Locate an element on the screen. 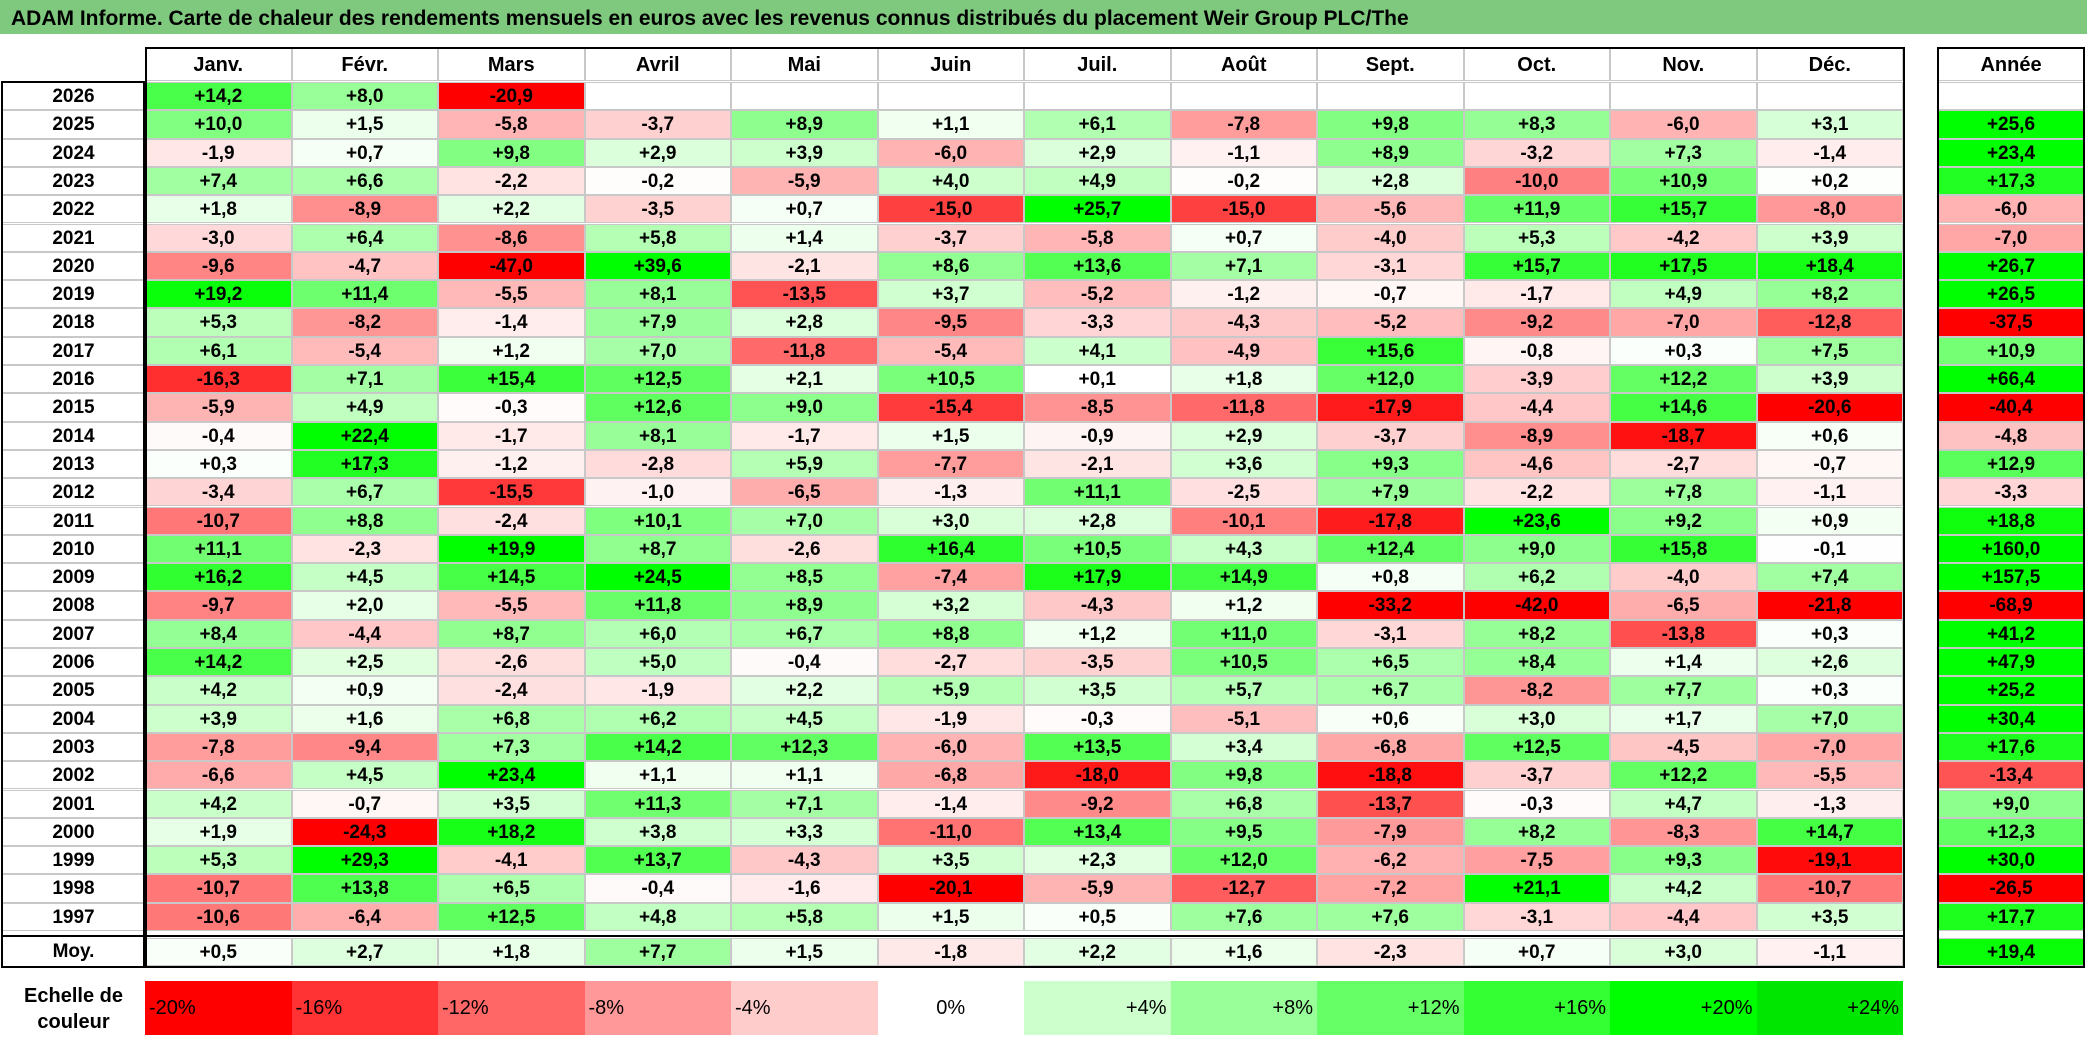  month-header: Févr. is located at coordinates (364, 64).